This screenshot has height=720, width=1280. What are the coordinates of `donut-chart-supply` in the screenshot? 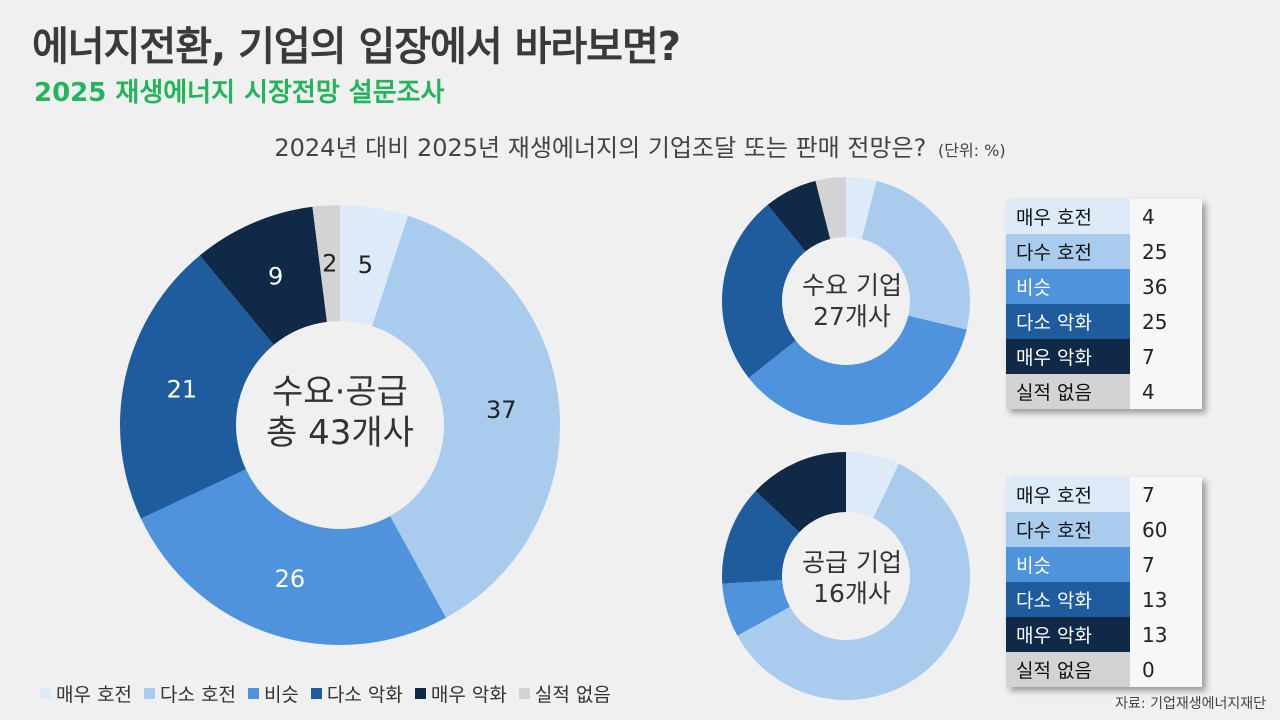 It's located at (846, 576).